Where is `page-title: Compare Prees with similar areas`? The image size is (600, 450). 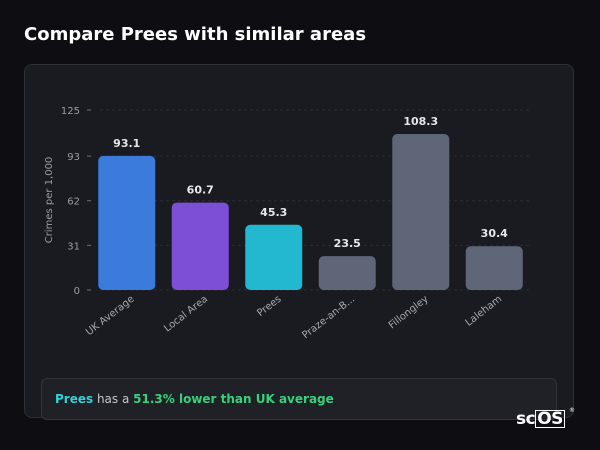 page-title: Compare Prees with similar areas is located at coordinates (195, 34).